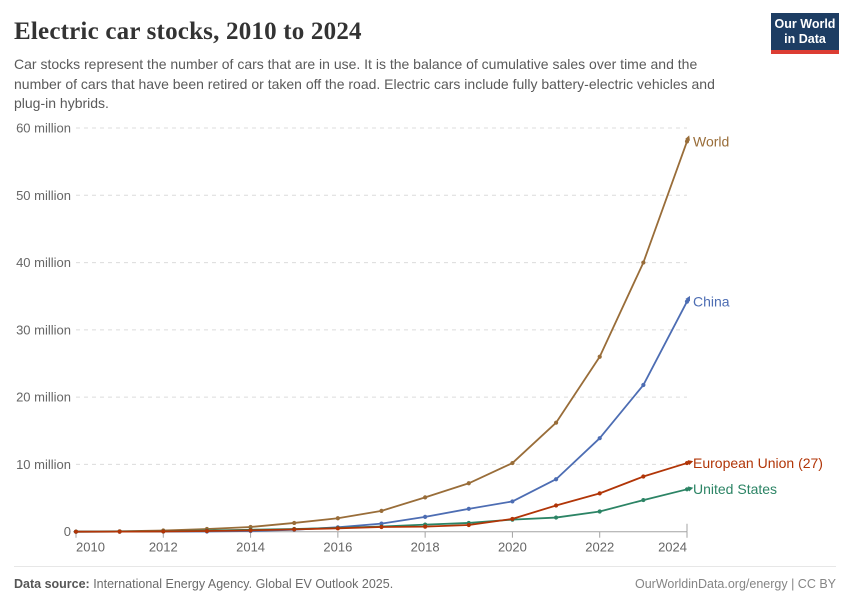 The image size is (850, 600). I want to click on series-label-world: World, so click(711, 141).